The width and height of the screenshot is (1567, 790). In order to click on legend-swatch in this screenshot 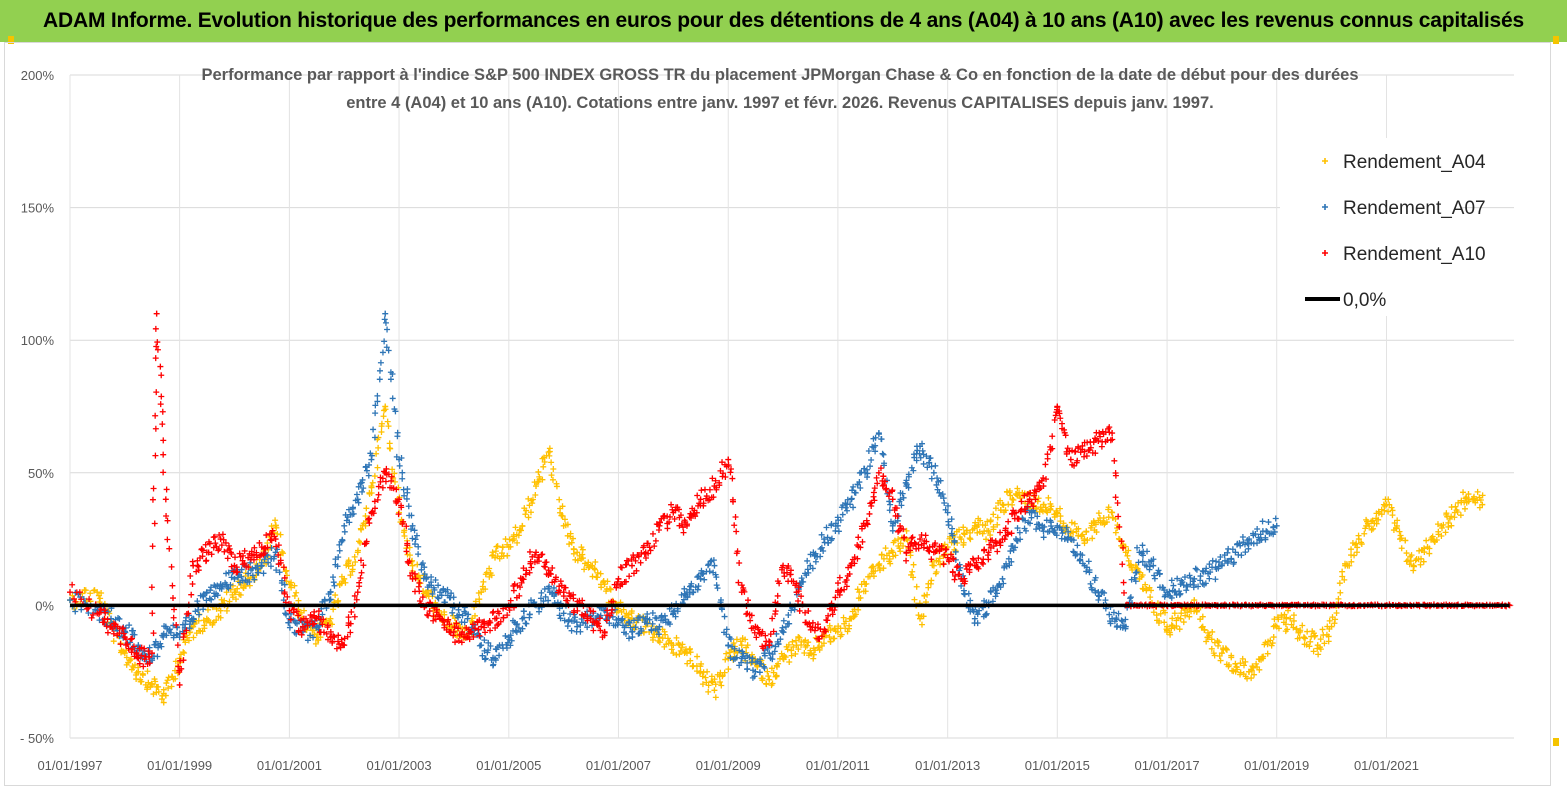, I will do `click(1325, 207)`.